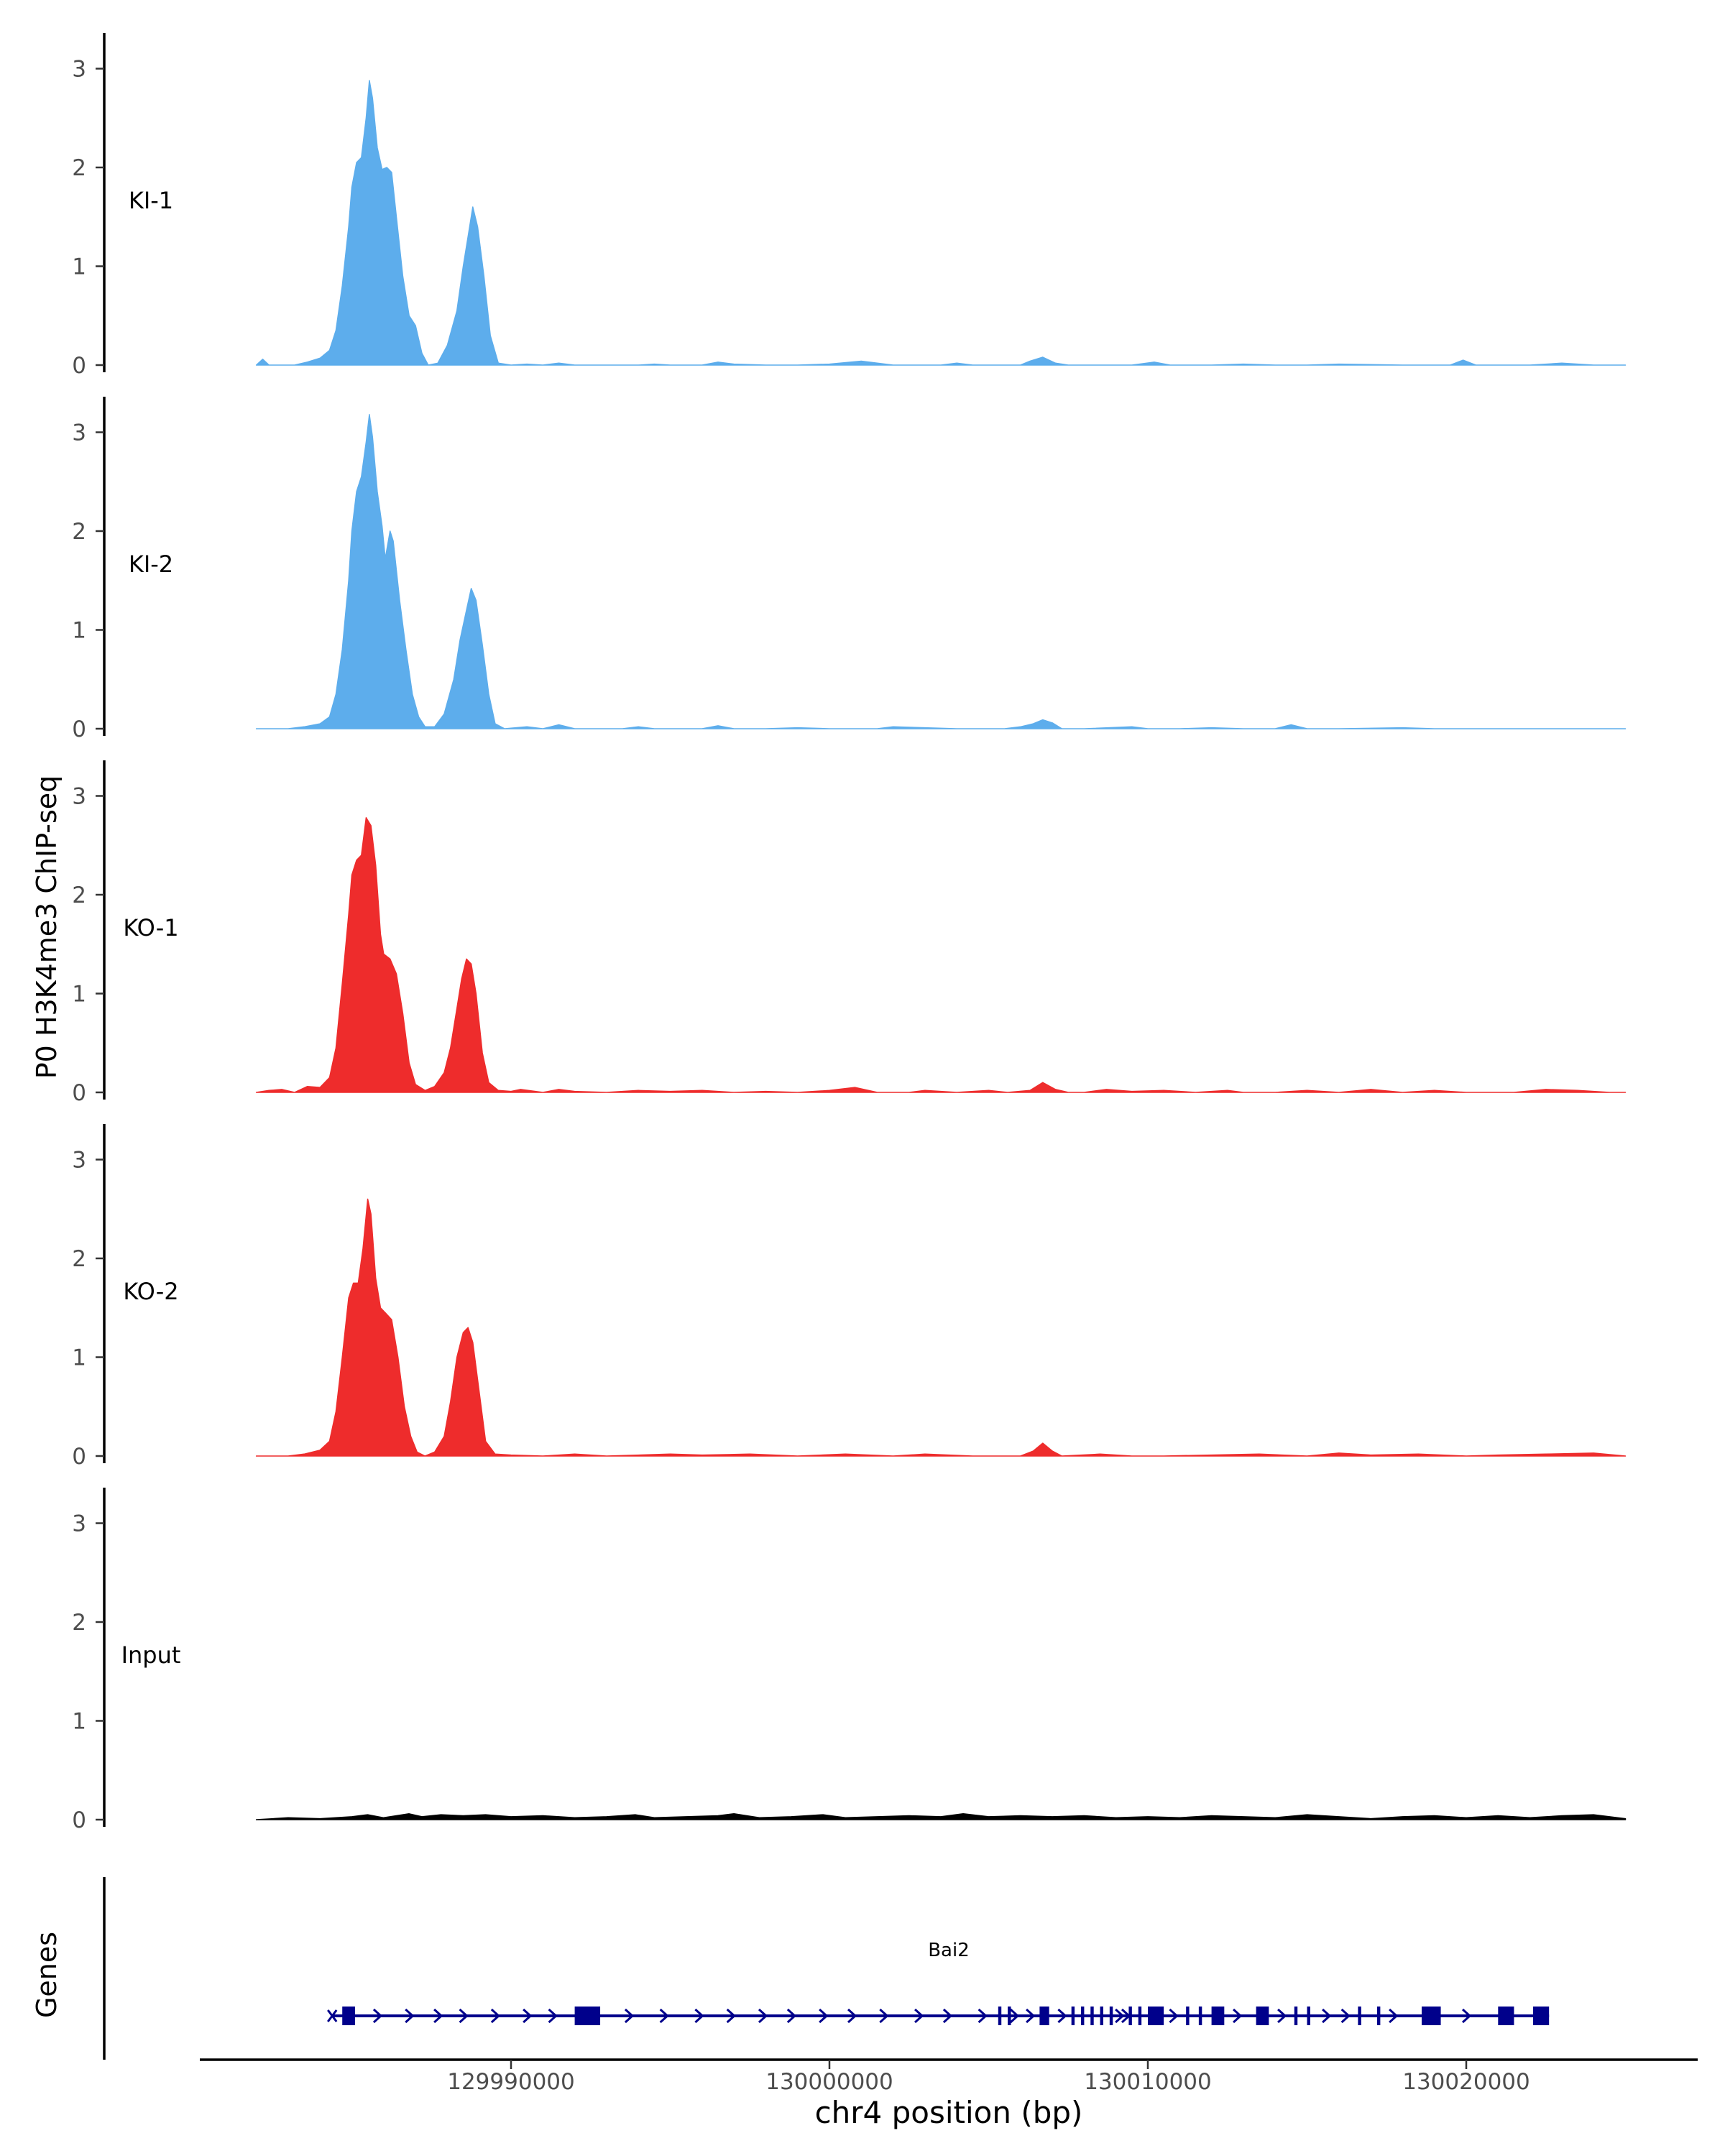 This screenshot has height=2156, width=1725. Describe the element at coordinates (150, 927) in the screenshot. I see `track-label: KO-1` at that location.